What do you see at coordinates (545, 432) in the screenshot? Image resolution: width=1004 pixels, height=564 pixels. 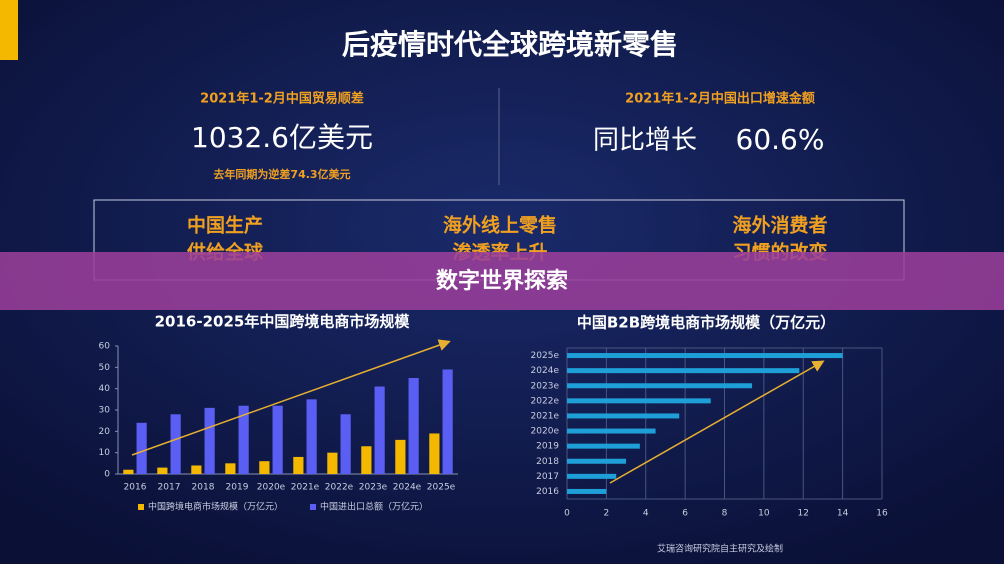 I see `y-tick-label: 2020e` at bounding box center [545, 432].